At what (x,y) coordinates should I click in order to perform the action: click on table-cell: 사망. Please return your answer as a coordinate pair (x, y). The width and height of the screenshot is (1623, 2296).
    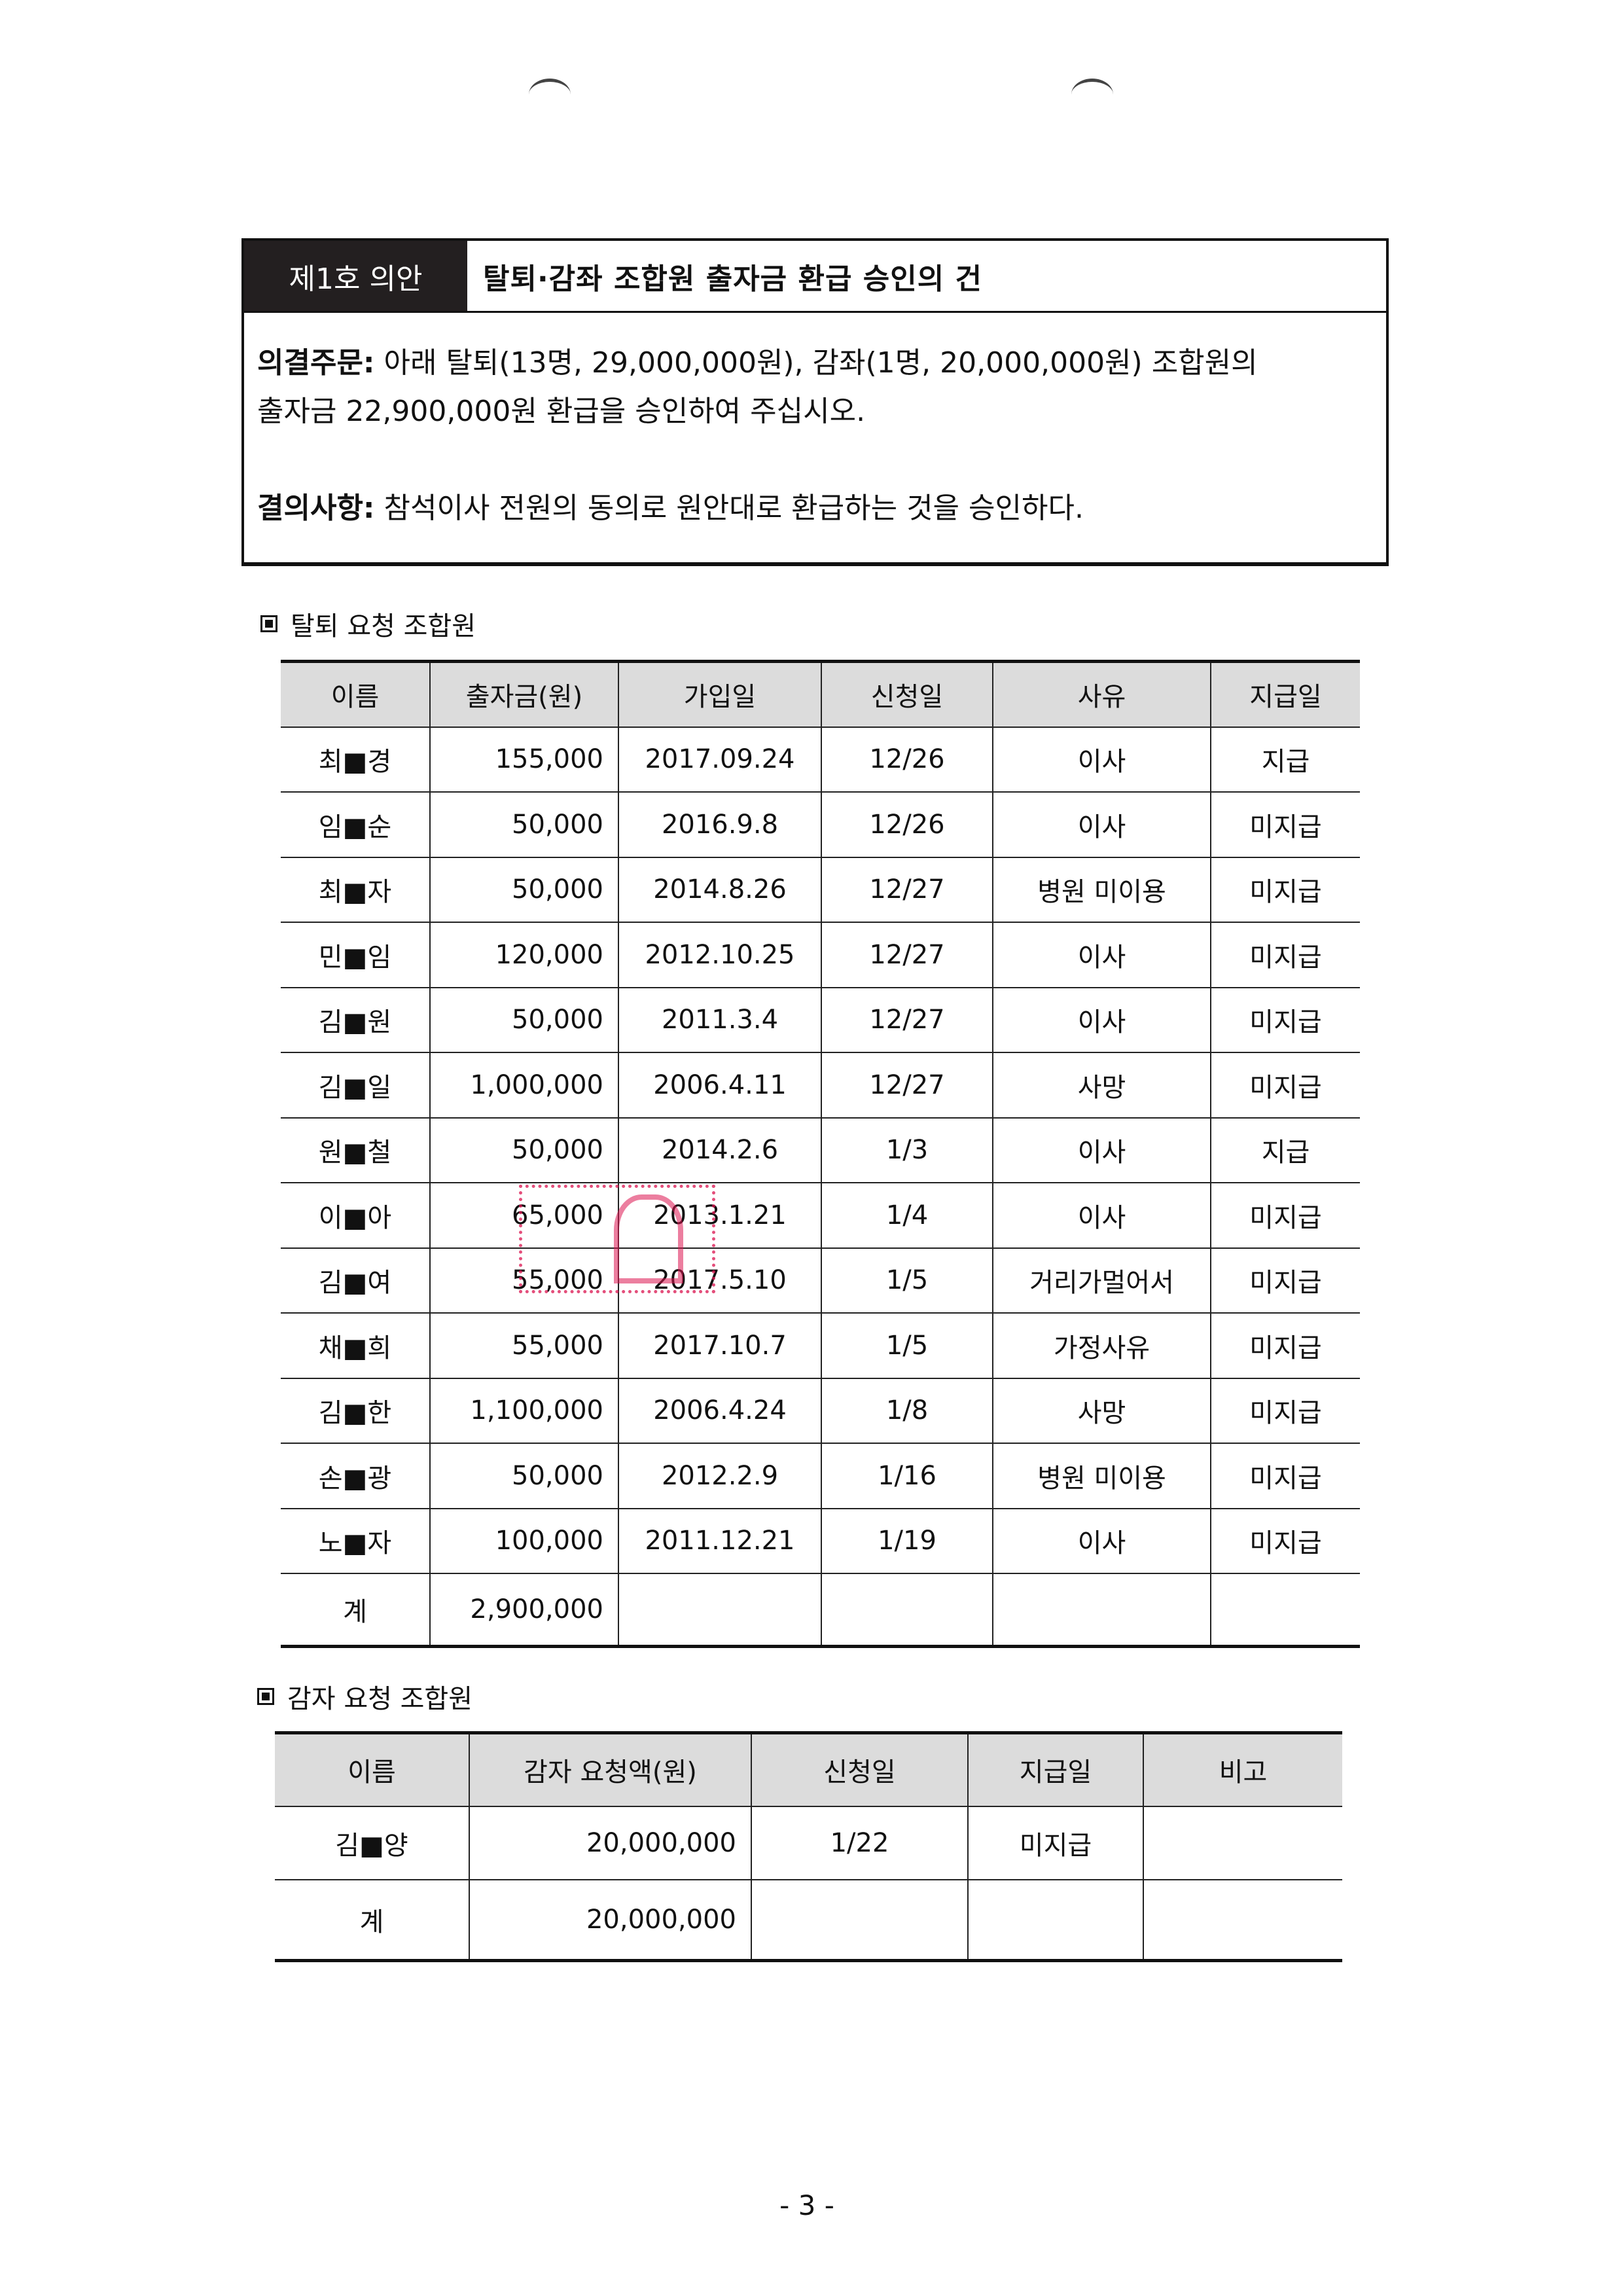
    Looking at the image, I should click on (1101, 1410).